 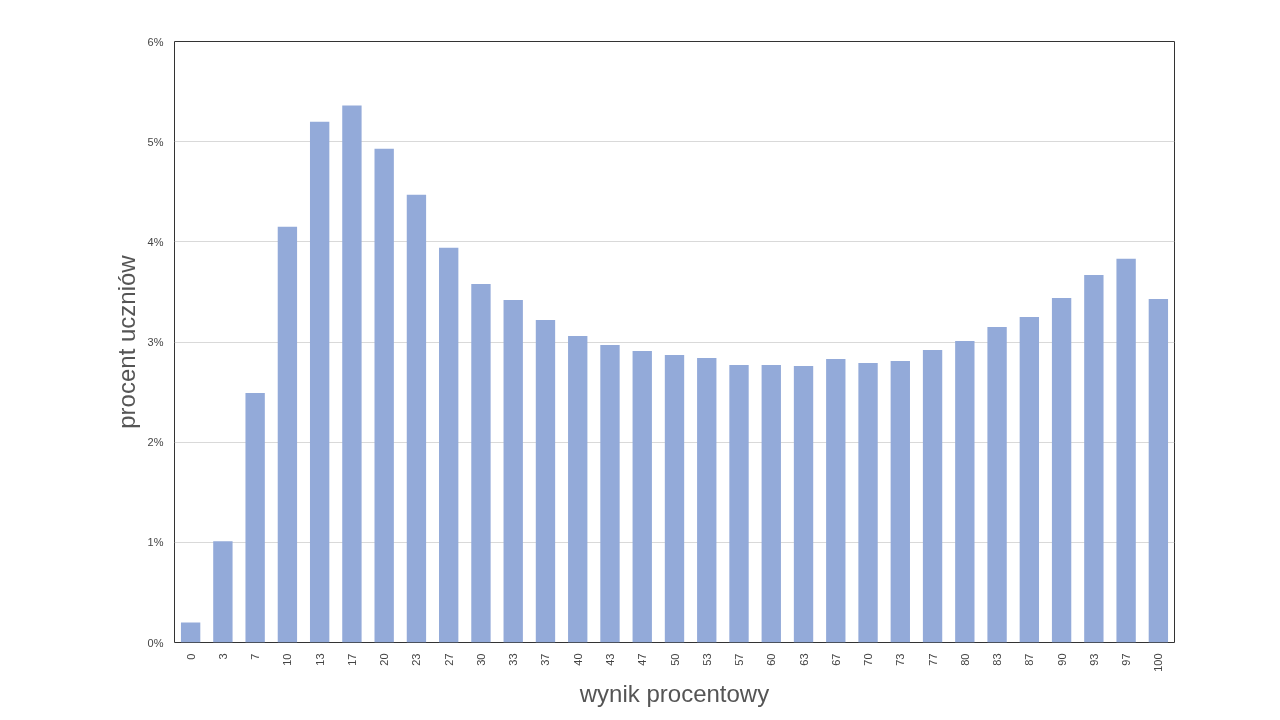 What do you see at coordinates (155, 241) in the screenshot?
I see `y-tick-label: 4%` at bounding box center [155, 241].